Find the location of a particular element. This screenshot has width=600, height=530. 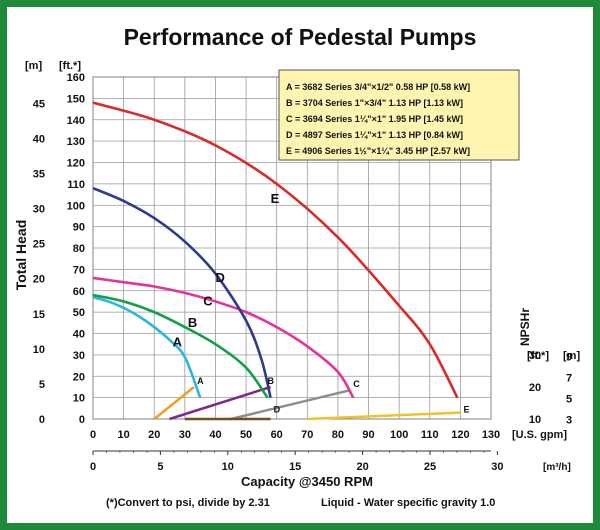

x2-tick-label: 15 is located at coordinates (295, 467).